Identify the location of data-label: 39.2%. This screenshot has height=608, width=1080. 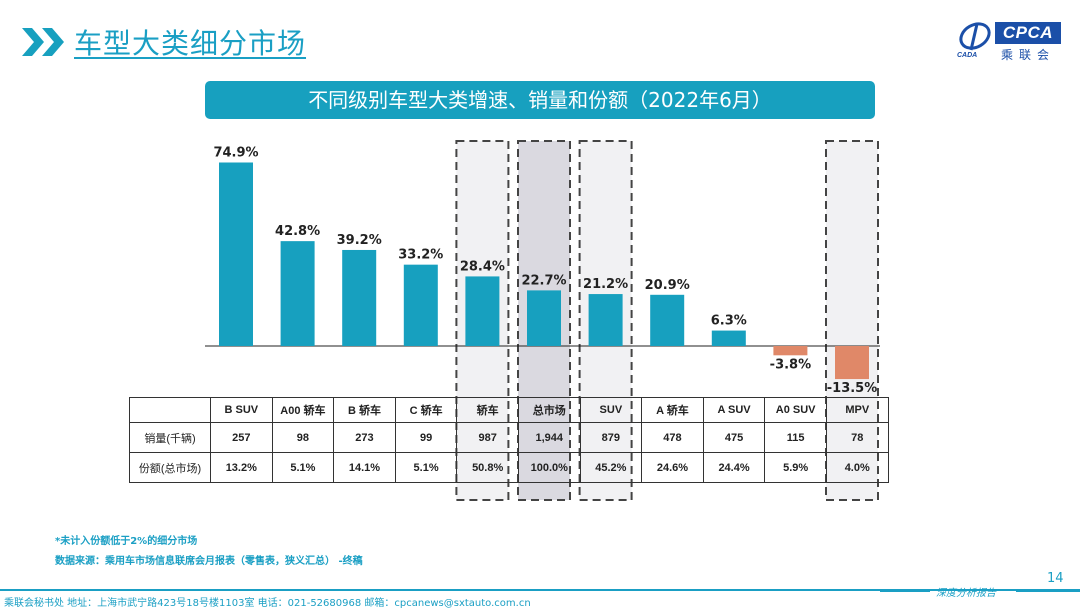
(359, 240).